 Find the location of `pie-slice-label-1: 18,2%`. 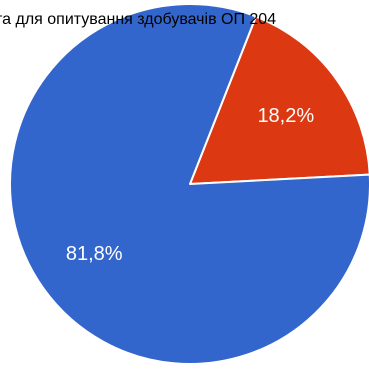

pie-slice-label-1: 18,2% is located at coordinates (285, 116).